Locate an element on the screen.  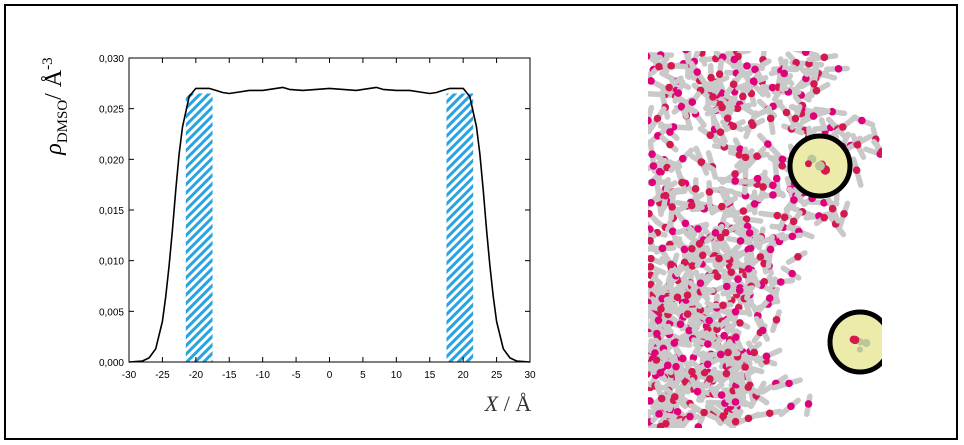
y-tick-label: 0,020 is located at coordinates (111, 160).